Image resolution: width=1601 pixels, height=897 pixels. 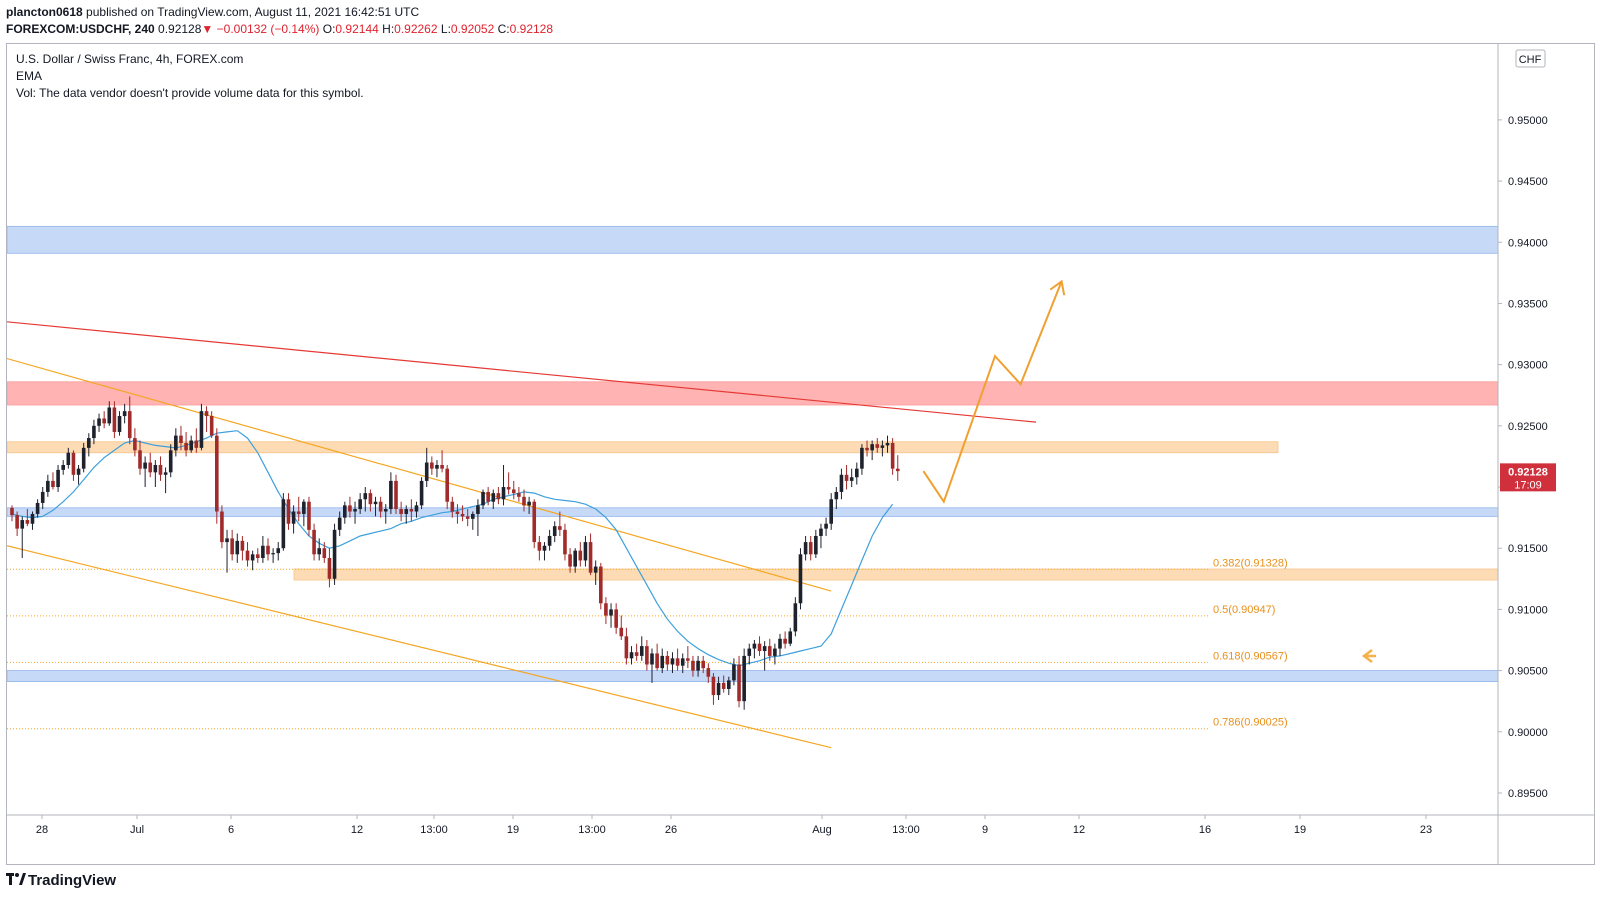 What do you see at coordinates (207, 29) in the screenshot?
I see `down-arrow-icon: ▼` at bounding box center [207, 29].